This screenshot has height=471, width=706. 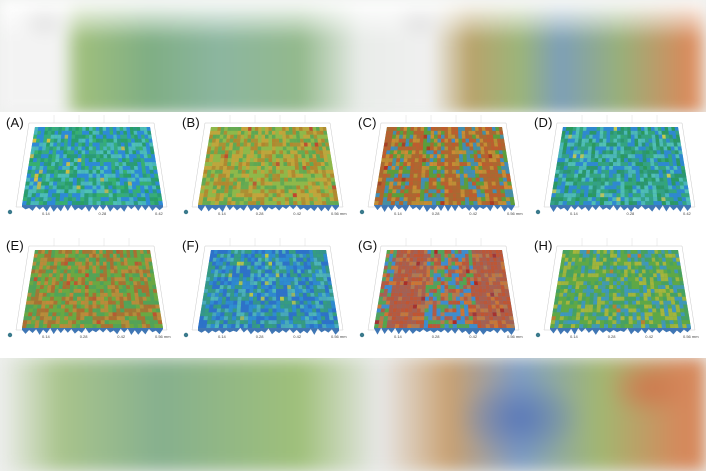 I want to click on panel-f: 0.14 0.28 0.42 0.56 mm (F), so click(x=264, y=296).